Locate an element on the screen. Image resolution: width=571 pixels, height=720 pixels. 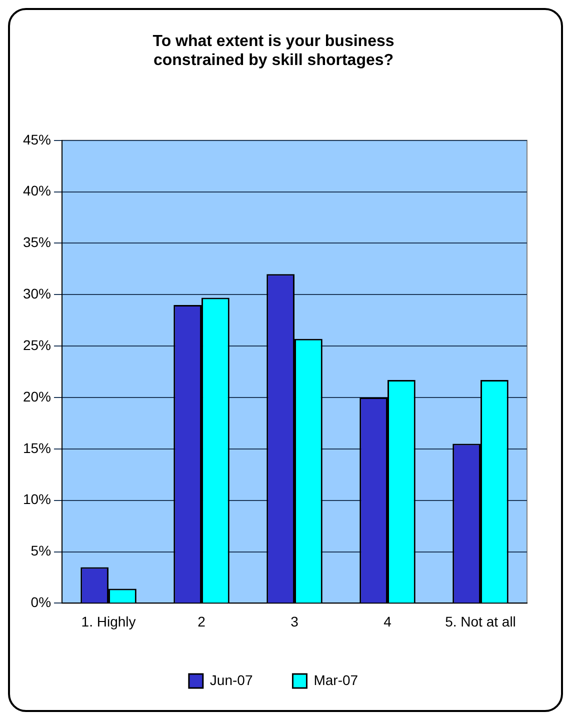
y-tick-label: 25% is located at coordinates (37, 344).